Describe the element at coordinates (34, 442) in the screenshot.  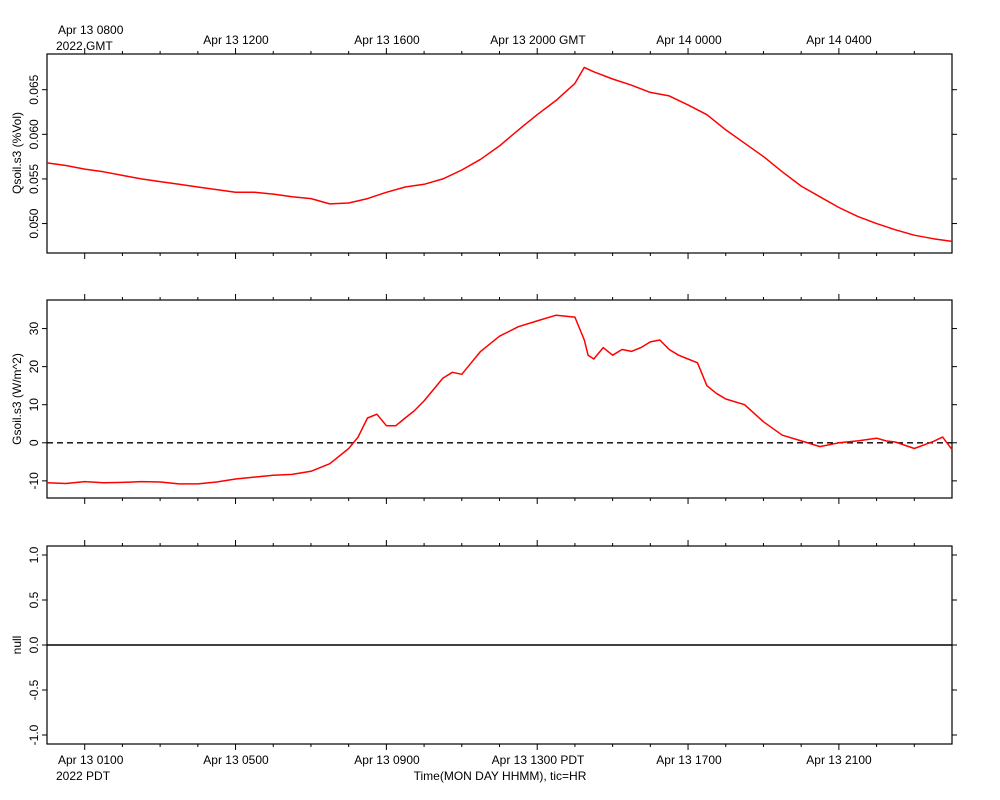
I see `y-tick-label: 0` at that location.